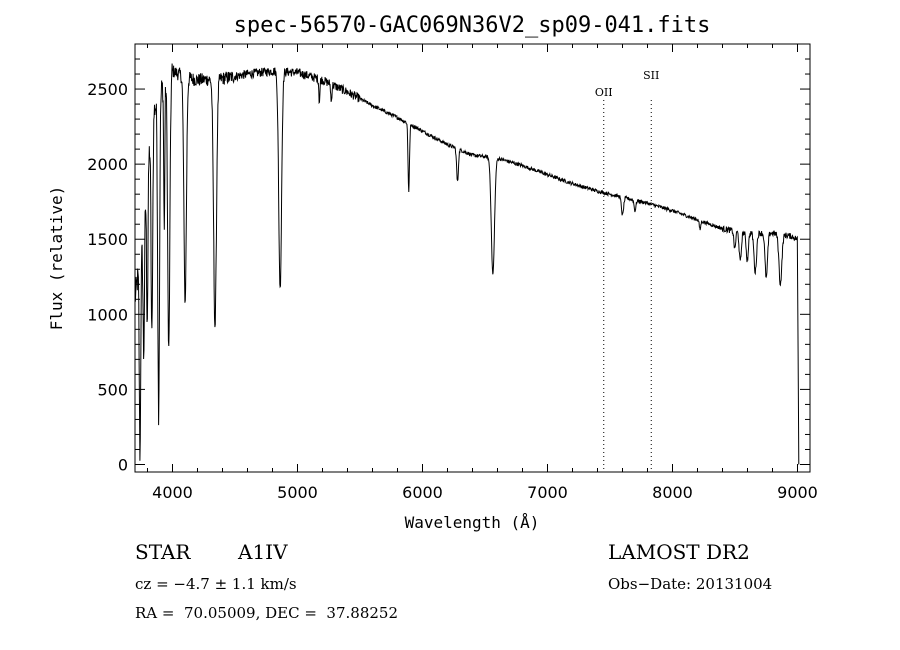 This screenshot has height=650, width=900. Describe the element at coordinates (107, 314) in the screenshot. I see `y-tick-label: 1000` at that location.